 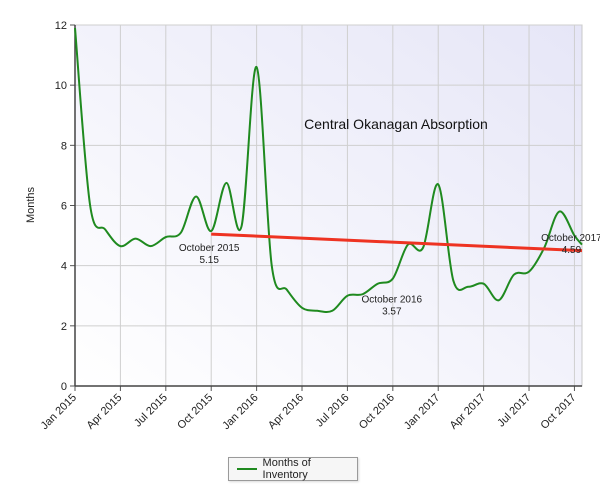 What do you see at coordinates (209, 260) in the screenshot?
I see `annotation-value: 5.15` at bounding box center [209, 260].